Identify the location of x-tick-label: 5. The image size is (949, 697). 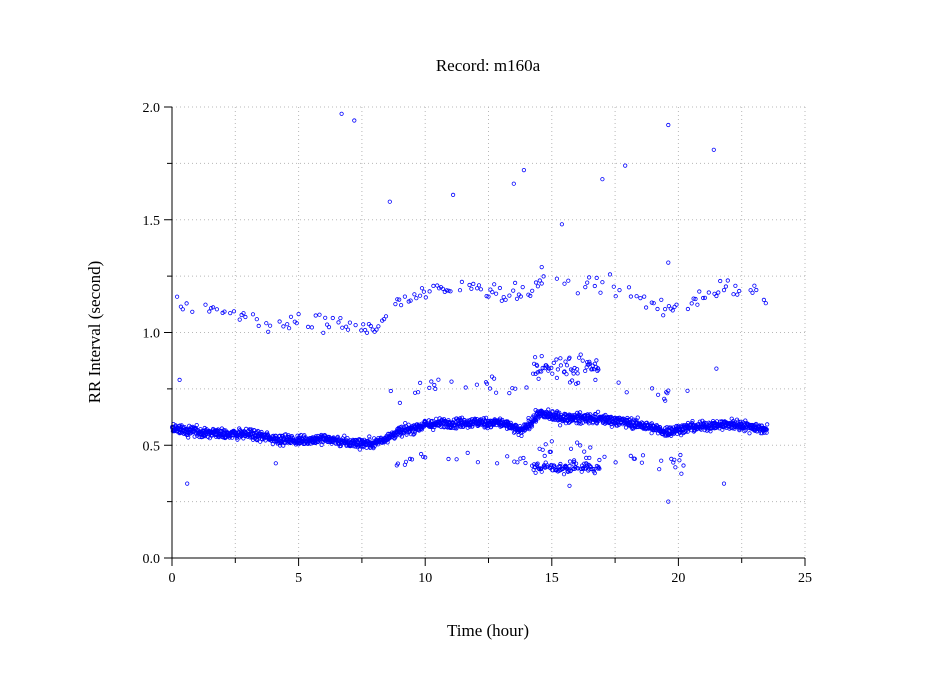
(298, 578).